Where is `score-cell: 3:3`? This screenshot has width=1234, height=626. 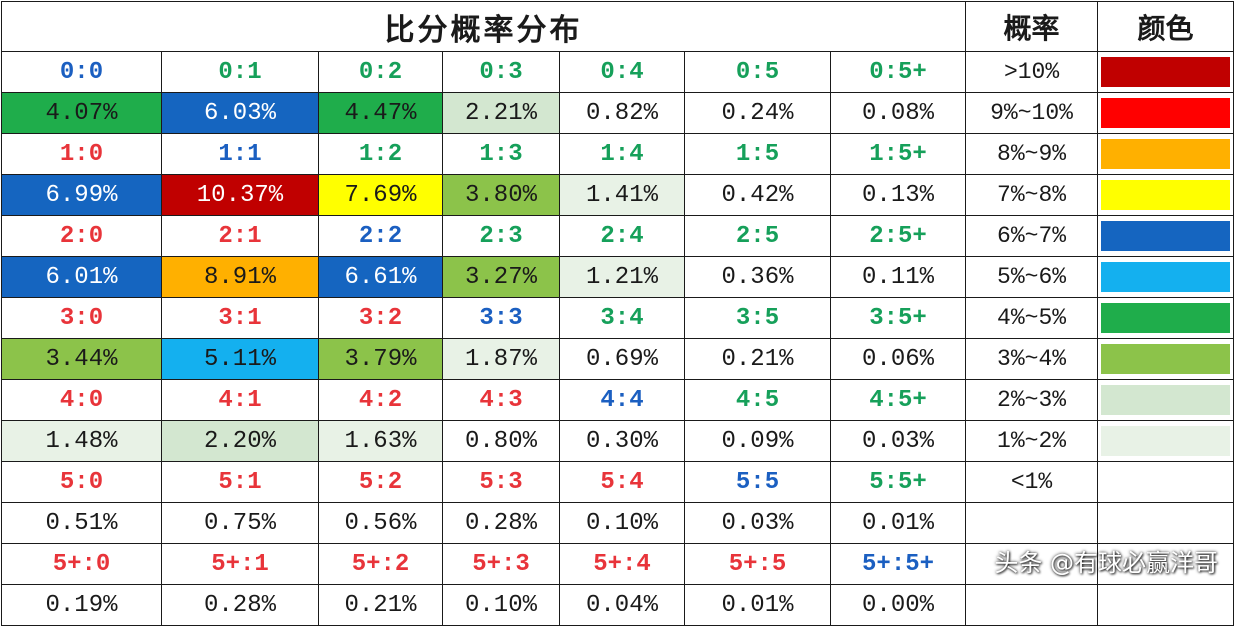
score-cell: 3:3 is located at coordinates (501, 318).